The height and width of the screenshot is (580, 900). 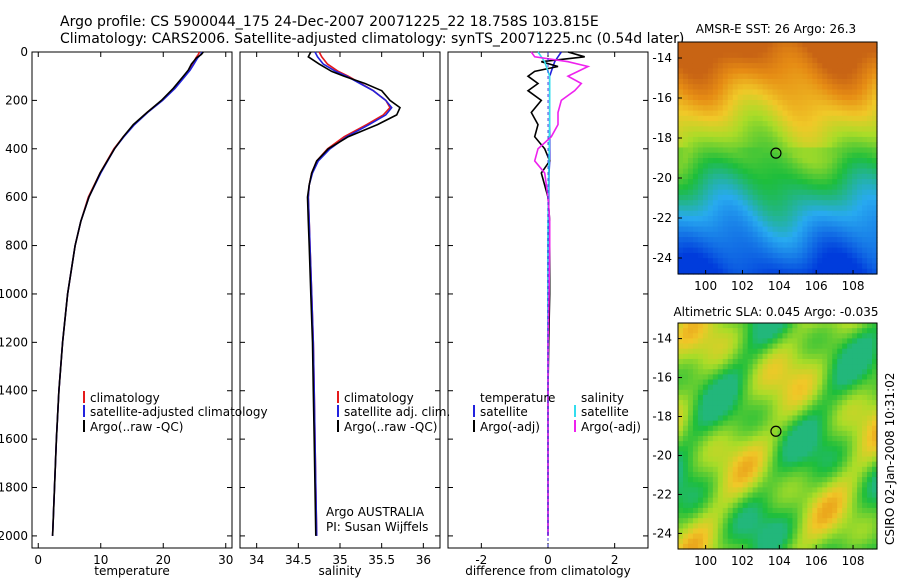 What do you see at coordinates (777, 158) in the screenshot?
I see `map-frame` at bounding box center [777, 158].